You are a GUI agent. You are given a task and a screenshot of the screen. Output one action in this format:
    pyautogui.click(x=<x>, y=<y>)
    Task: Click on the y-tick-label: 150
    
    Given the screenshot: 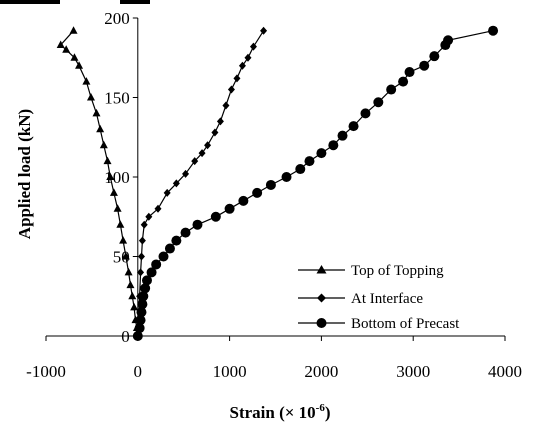 What is the action you would take?
    pyautogui.click(x=117, y=98)
    